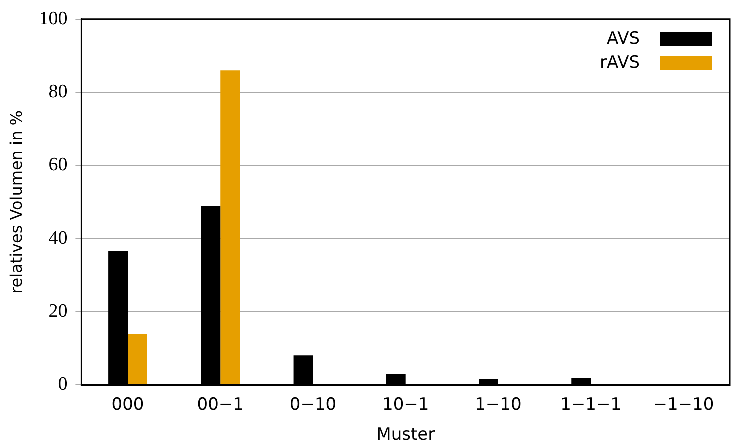  Describe the element at coordinates (220, 404) in the screenshot. I see `x-tick-label: 00−1` at that location.